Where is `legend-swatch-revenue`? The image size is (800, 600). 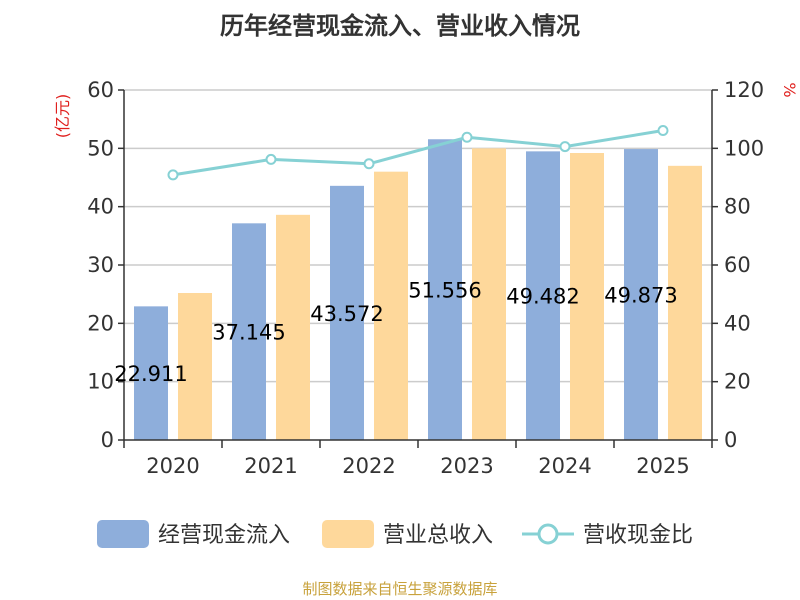 legend-swatch-revenue is located at coordinates (348, 534).